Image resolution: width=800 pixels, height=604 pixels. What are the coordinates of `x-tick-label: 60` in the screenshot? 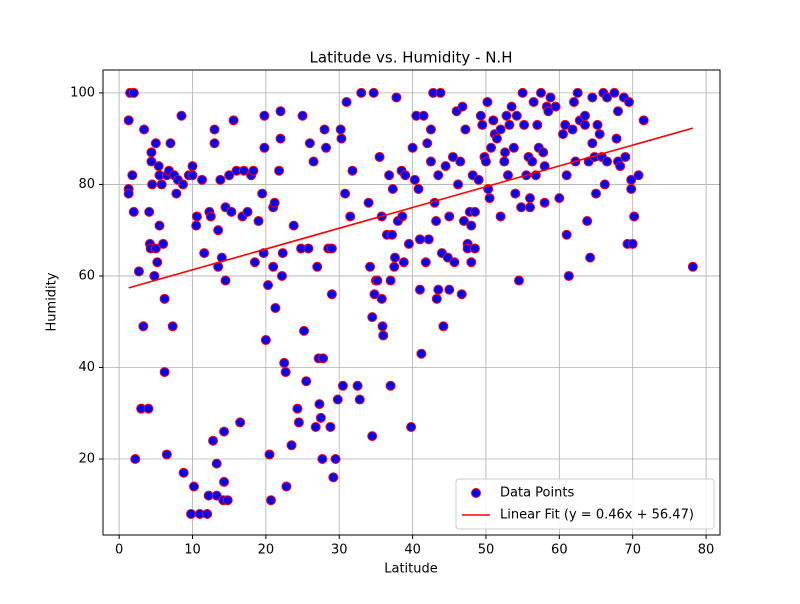 It's located at (559, 550).